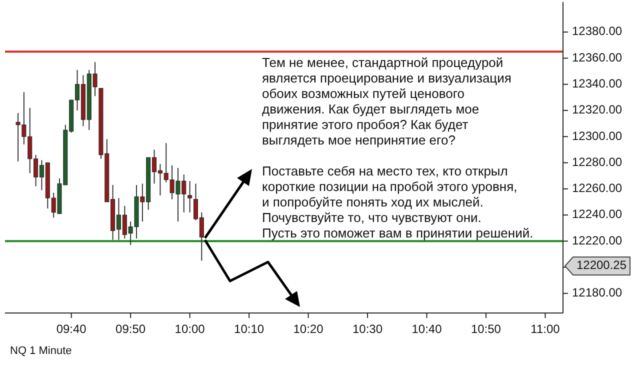 The width and height of the screenshot is (634, 369). I want to click on y-tick-label: 12320.00, so click(597, 109).